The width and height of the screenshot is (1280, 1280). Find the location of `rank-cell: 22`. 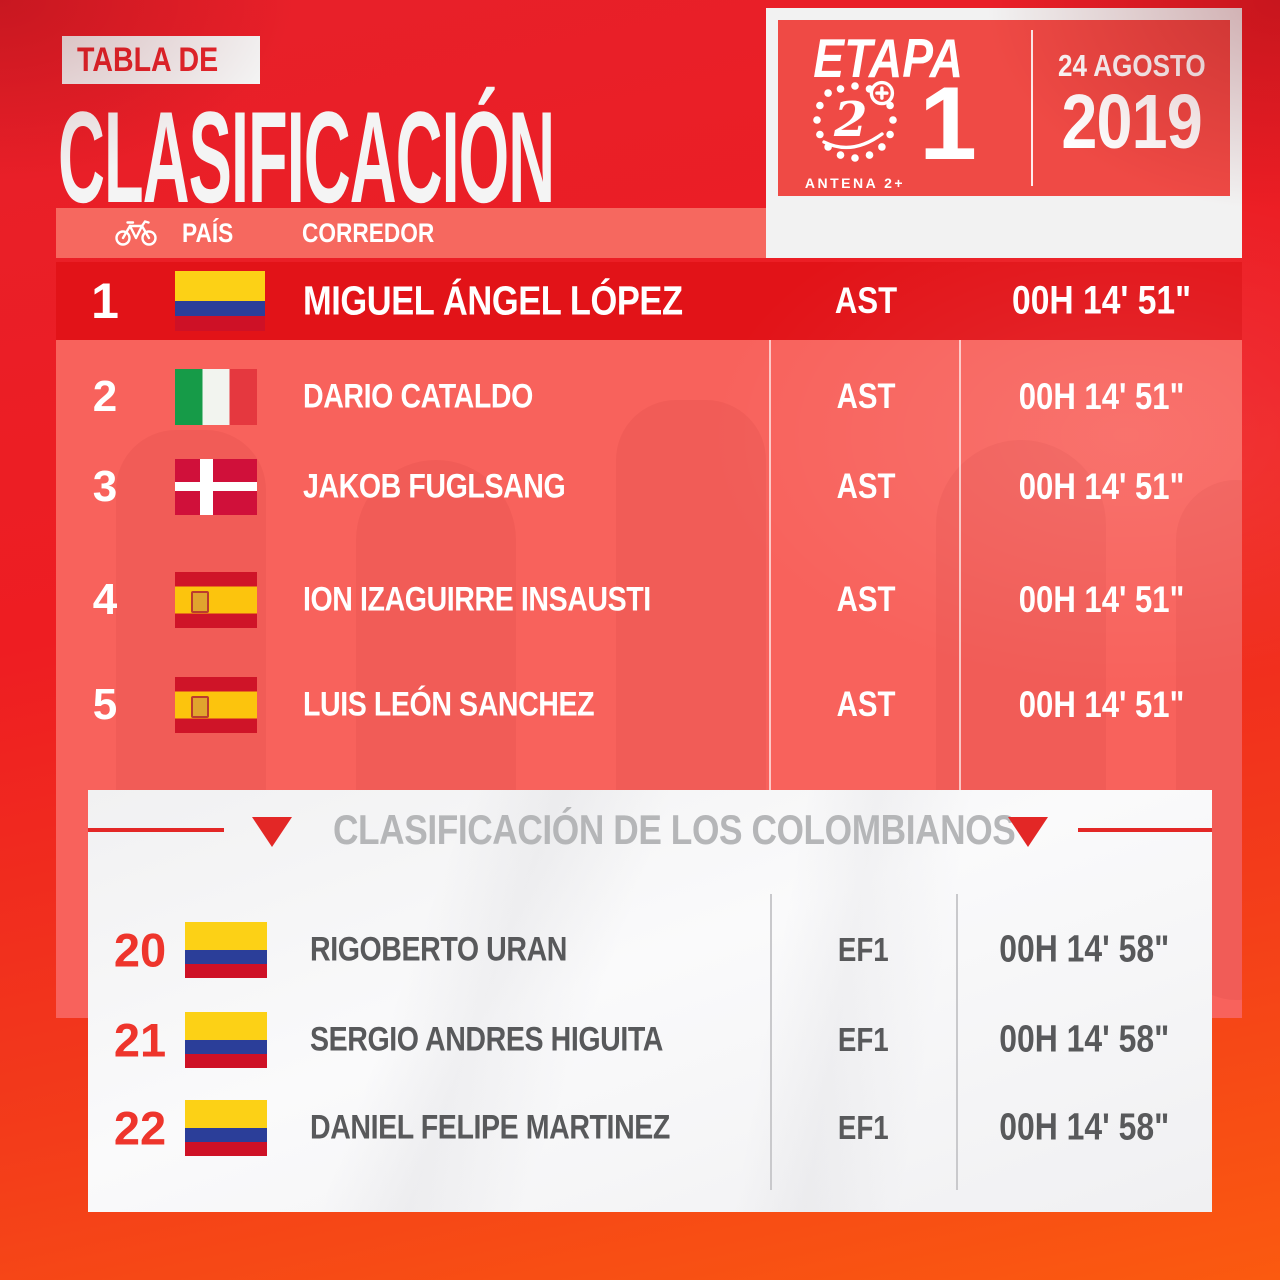

rank-cell: 22 is located at coordinates (140, 1128).